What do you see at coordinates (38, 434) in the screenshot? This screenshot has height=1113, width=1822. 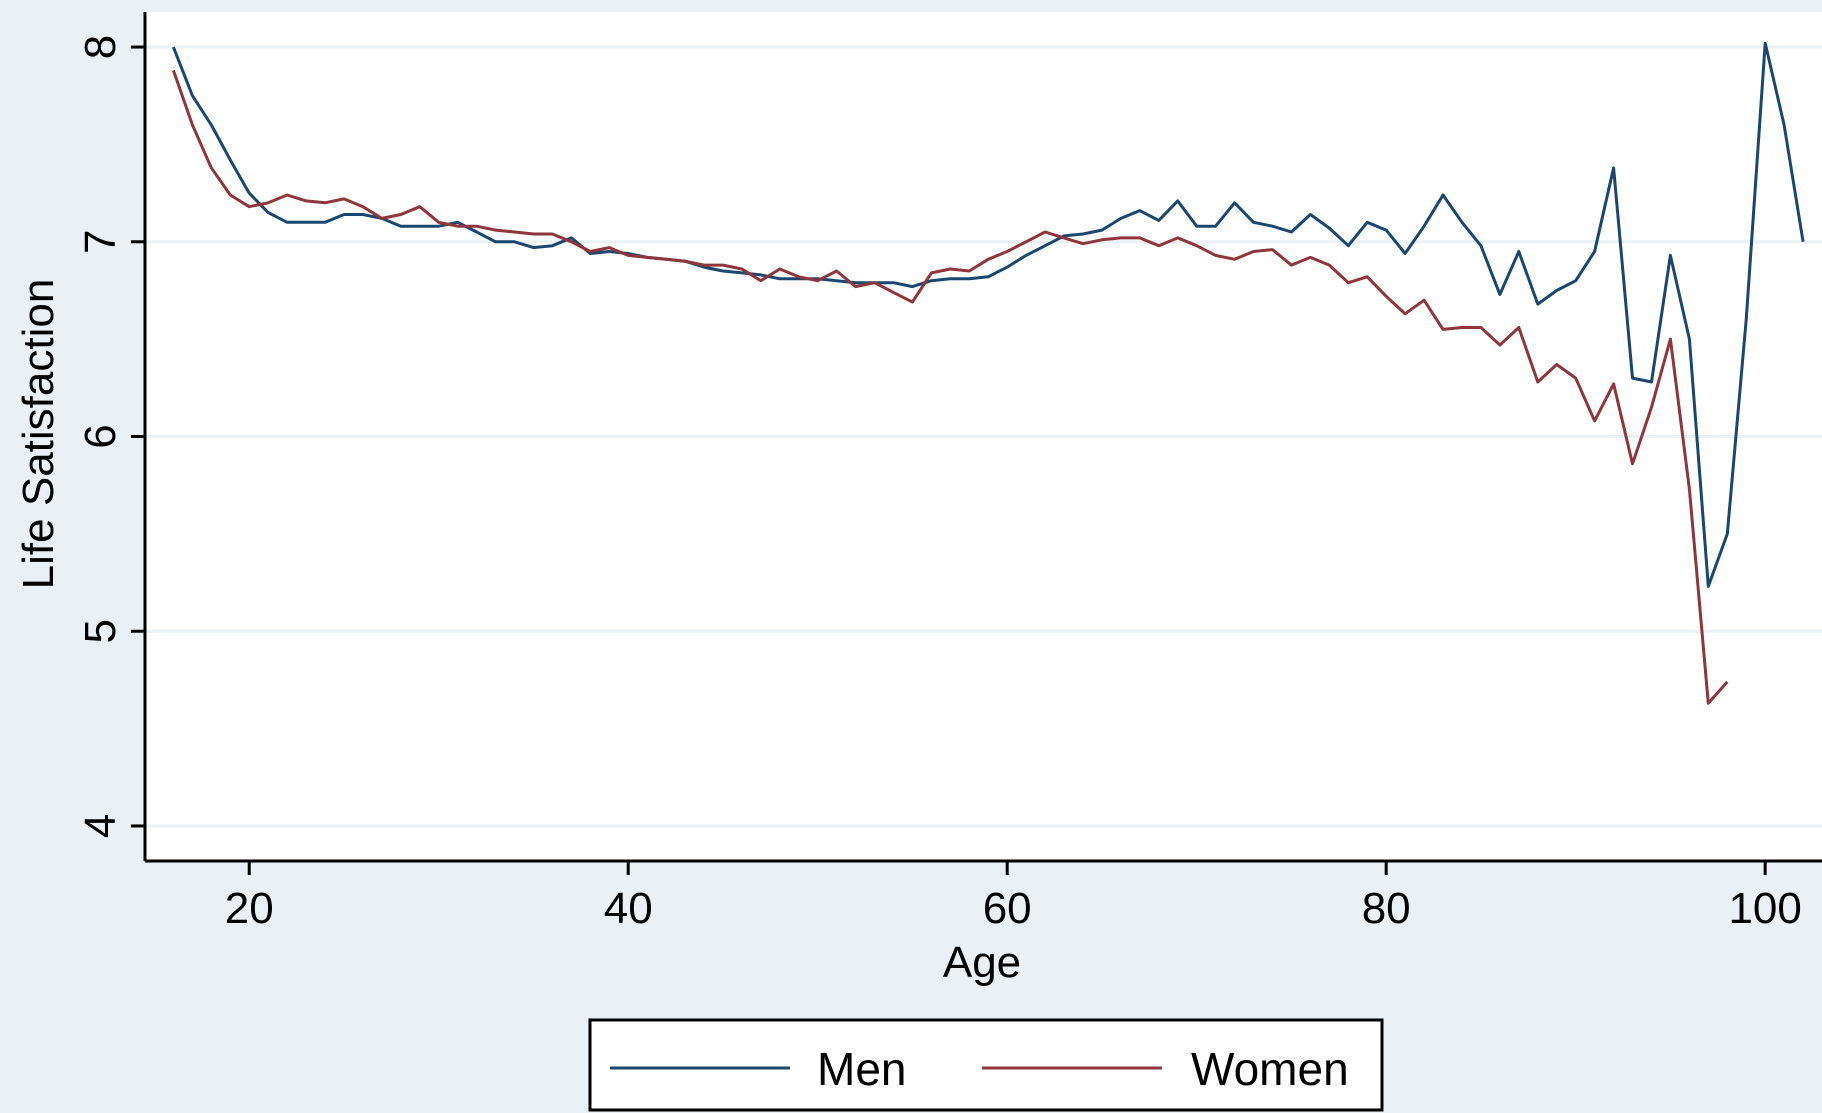 I see `y-axis-title: Life Satisfaction` at bounding box center [38, 434].